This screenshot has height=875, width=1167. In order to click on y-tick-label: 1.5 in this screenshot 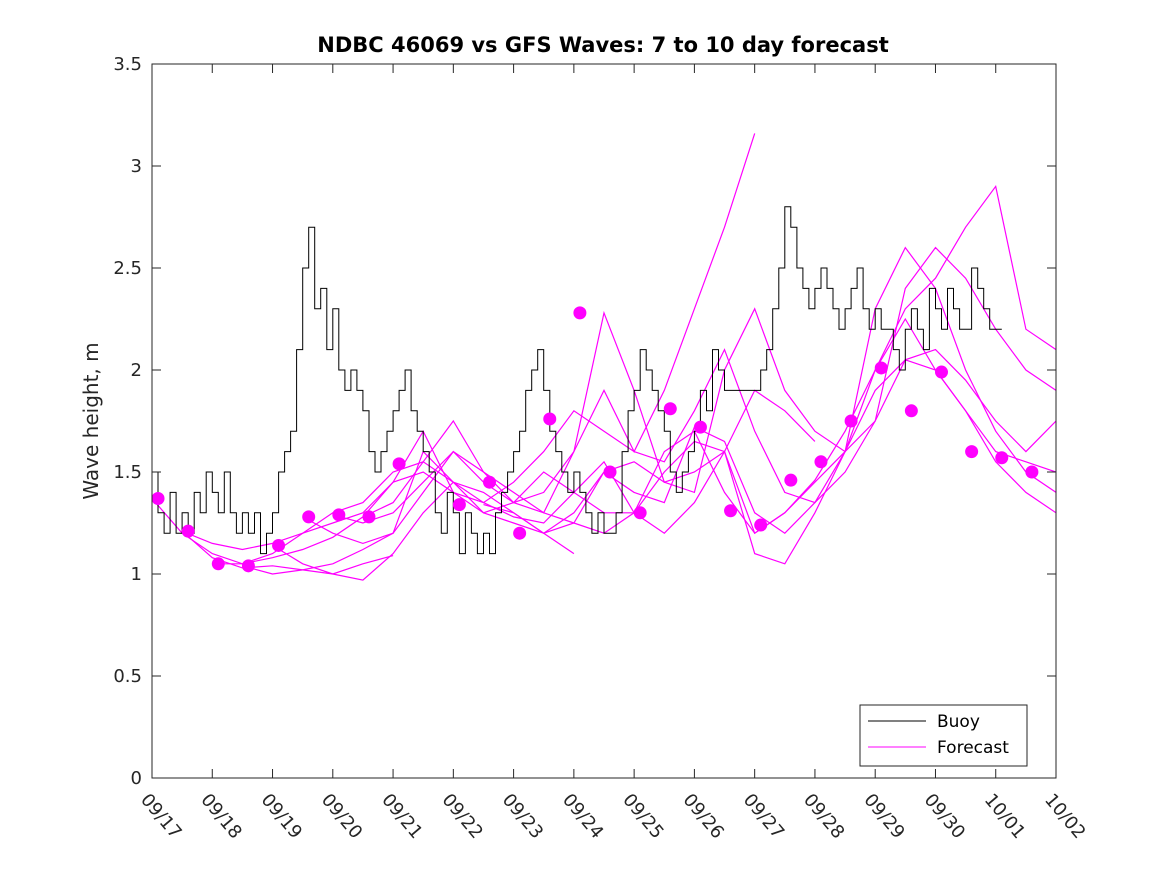, I will do `click(127, 472)`.